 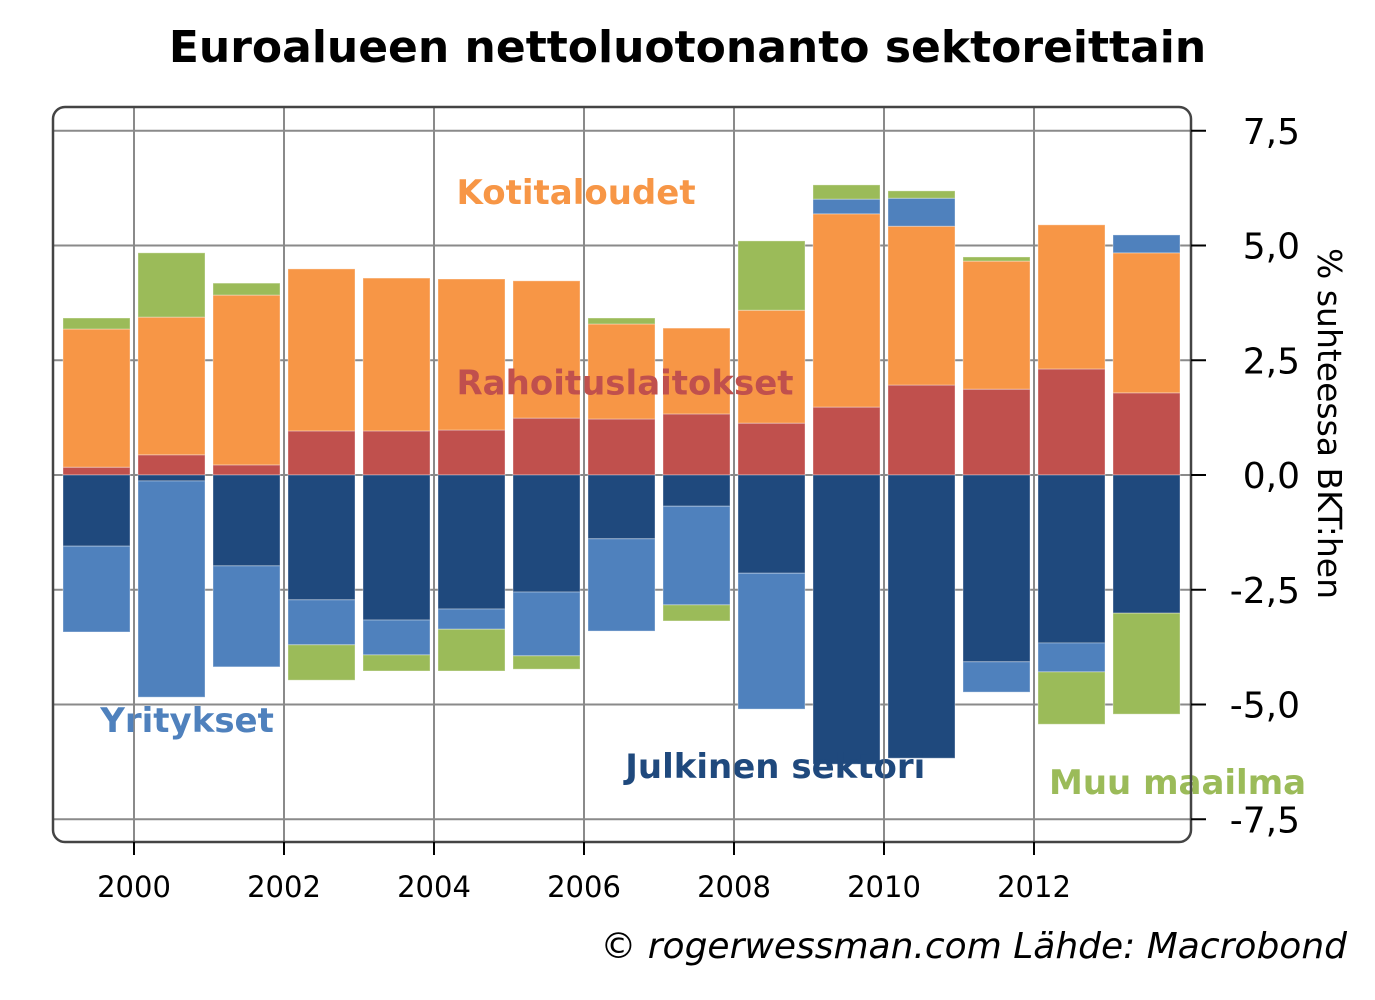 I want to click on bar-segment-julkinen-sektori-2001, so click(x=246, y=520).